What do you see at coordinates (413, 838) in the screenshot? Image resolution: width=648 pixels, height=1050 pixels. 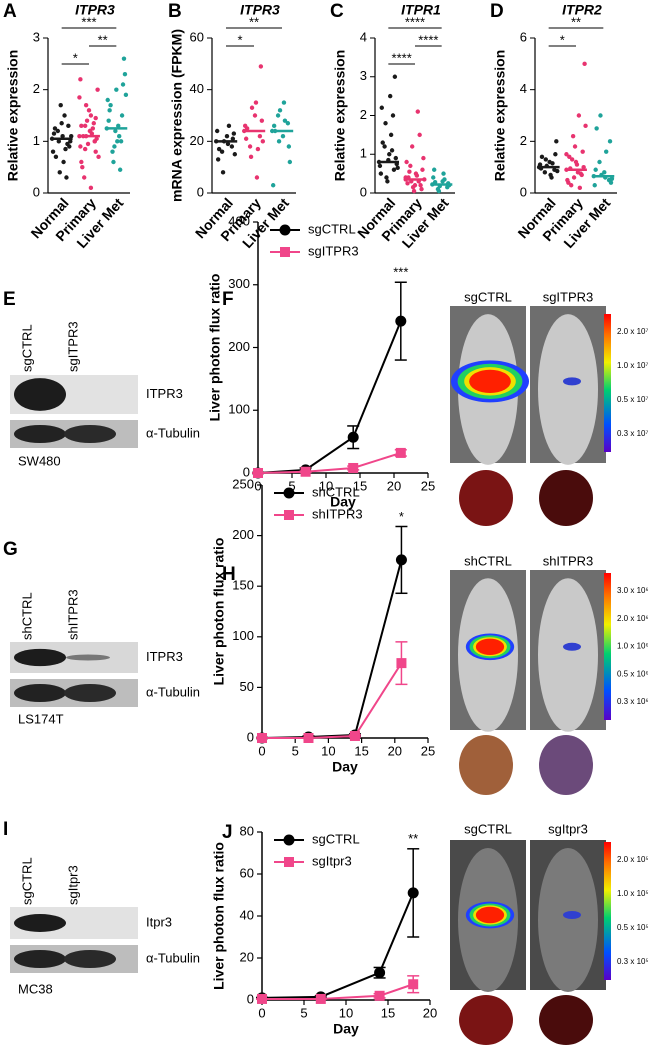 I see `annotation: **` at bounding box center [413, 838].